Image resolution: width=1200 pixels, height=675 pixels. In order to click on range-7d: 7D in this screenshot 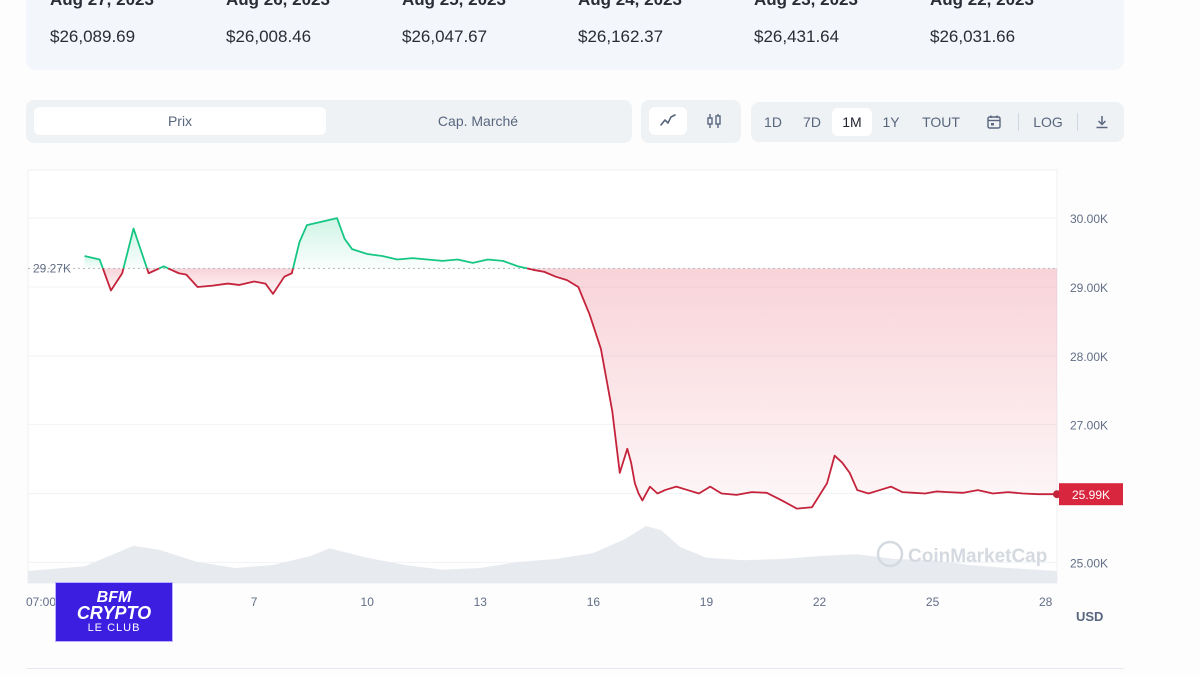, I will do `click(812, 122)`.